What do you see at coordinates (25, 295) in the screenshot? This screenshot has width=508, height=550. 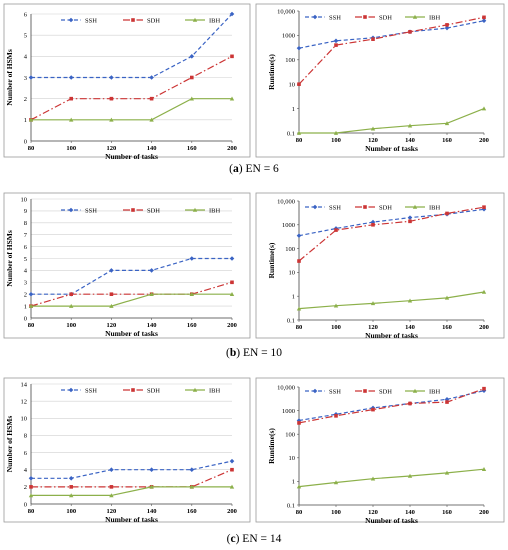 I see `y-tick-label: 2` at bounding box center [25, 295].